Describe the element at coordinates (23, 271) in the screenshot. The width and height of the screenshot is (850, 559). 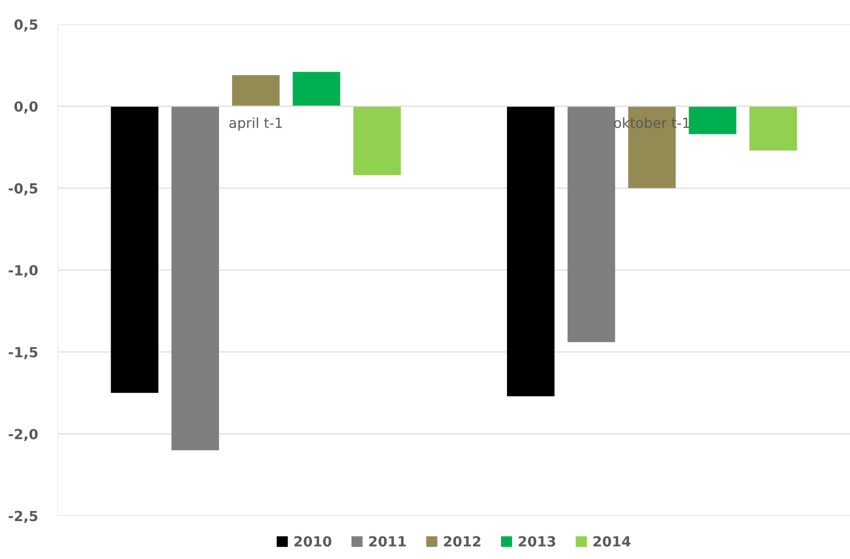
I see `y-tick-label: -1,0` at that location.